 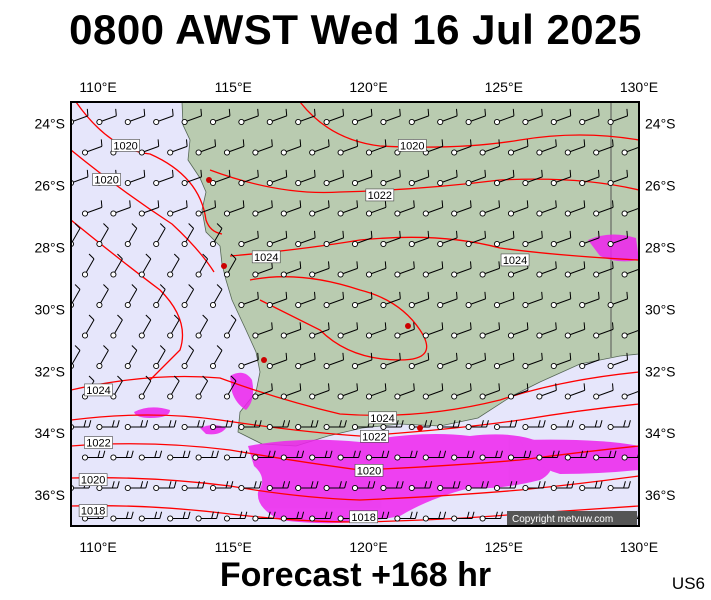 I want to click on isobar-label: 1020, so click(x=369, y=470).